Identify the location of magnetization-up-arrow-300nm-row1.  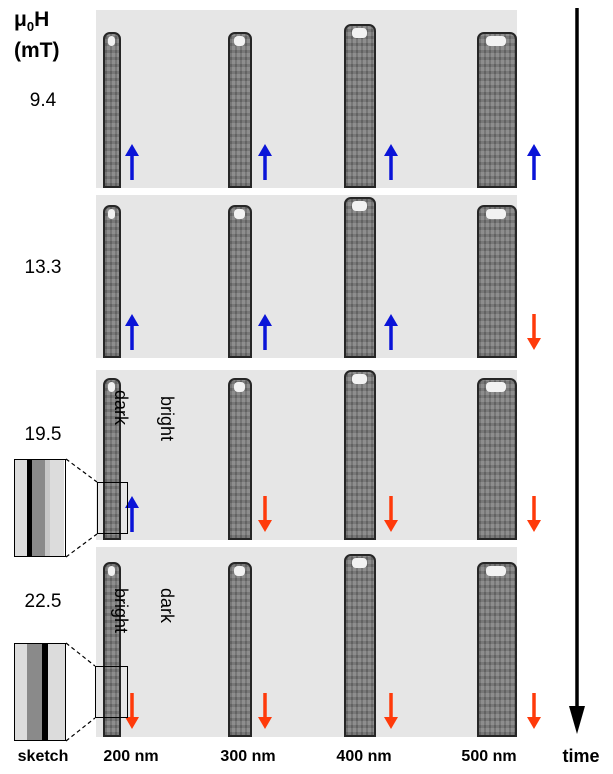
(265, 162).